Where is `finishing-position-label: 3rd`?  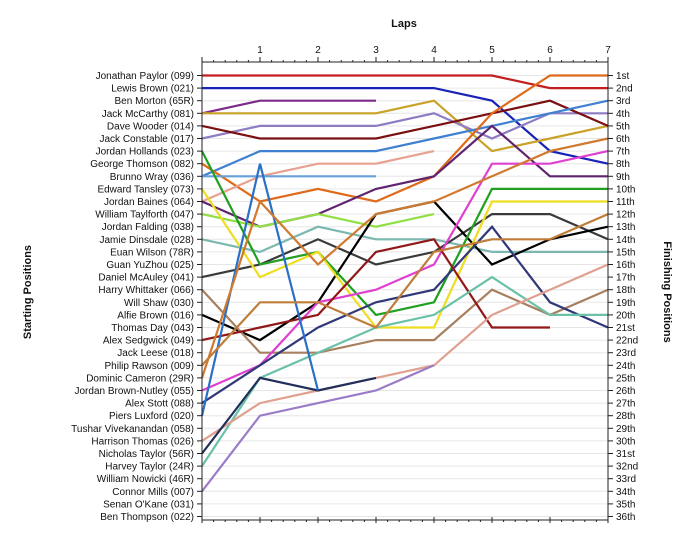 finishing-position-label: 3rd is located at coordinates (623, 101).